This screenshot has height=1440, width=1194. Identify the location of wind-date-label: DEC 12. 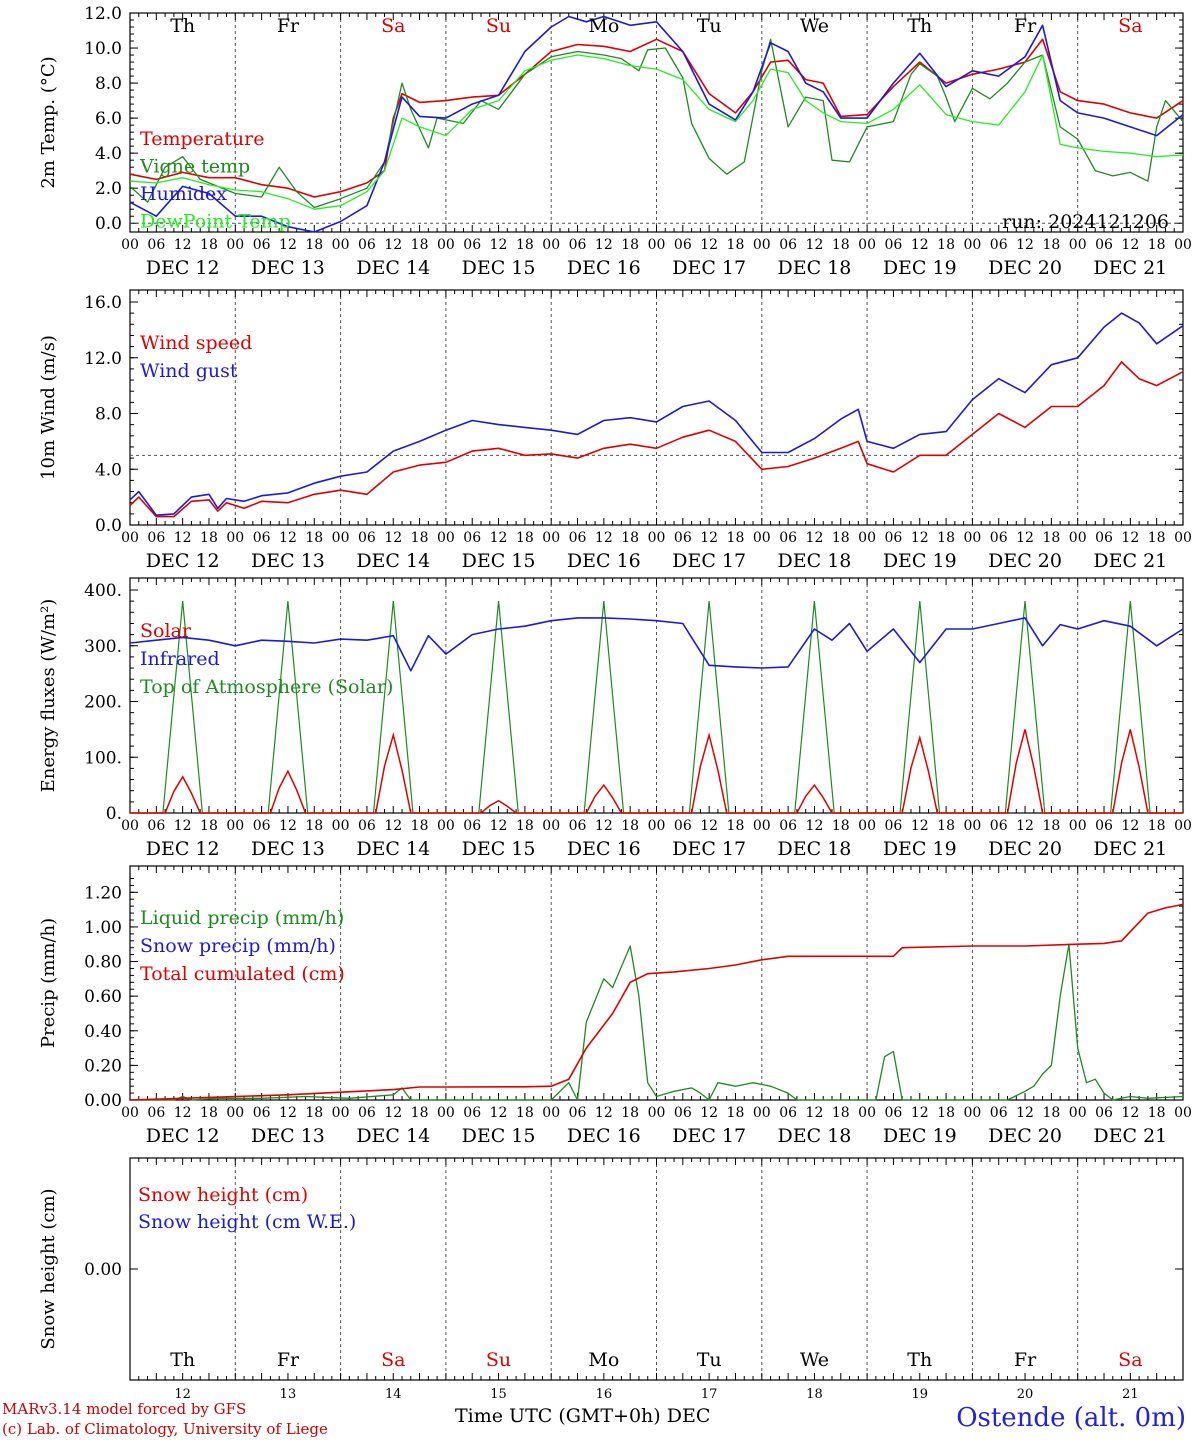
(183, 561).